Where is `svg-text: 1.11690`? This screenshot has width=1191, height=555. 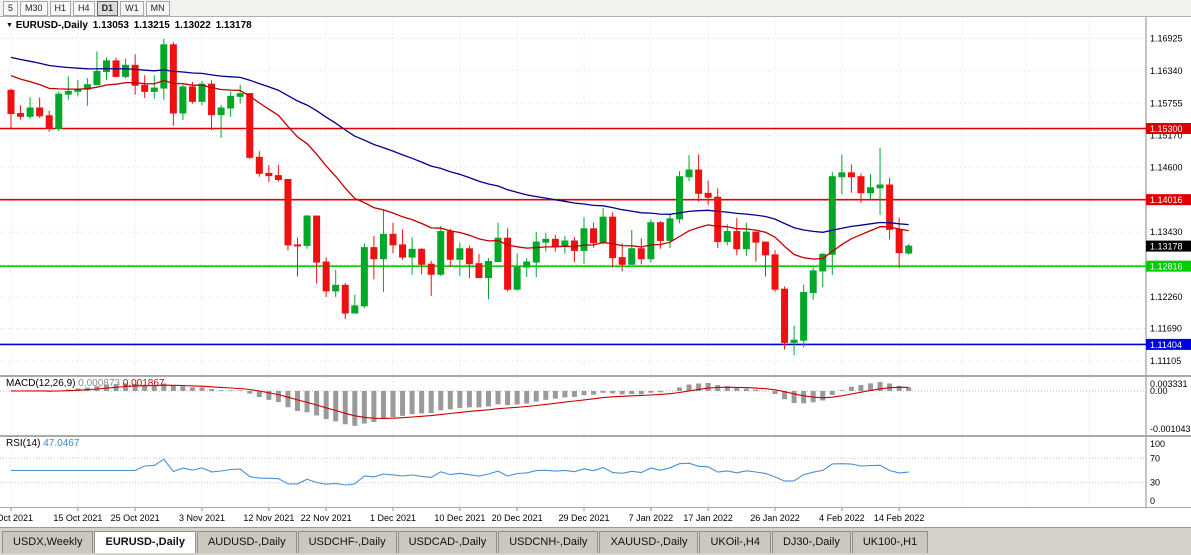
svg-text: 1.11690 is located at coordinates (1166, 329).